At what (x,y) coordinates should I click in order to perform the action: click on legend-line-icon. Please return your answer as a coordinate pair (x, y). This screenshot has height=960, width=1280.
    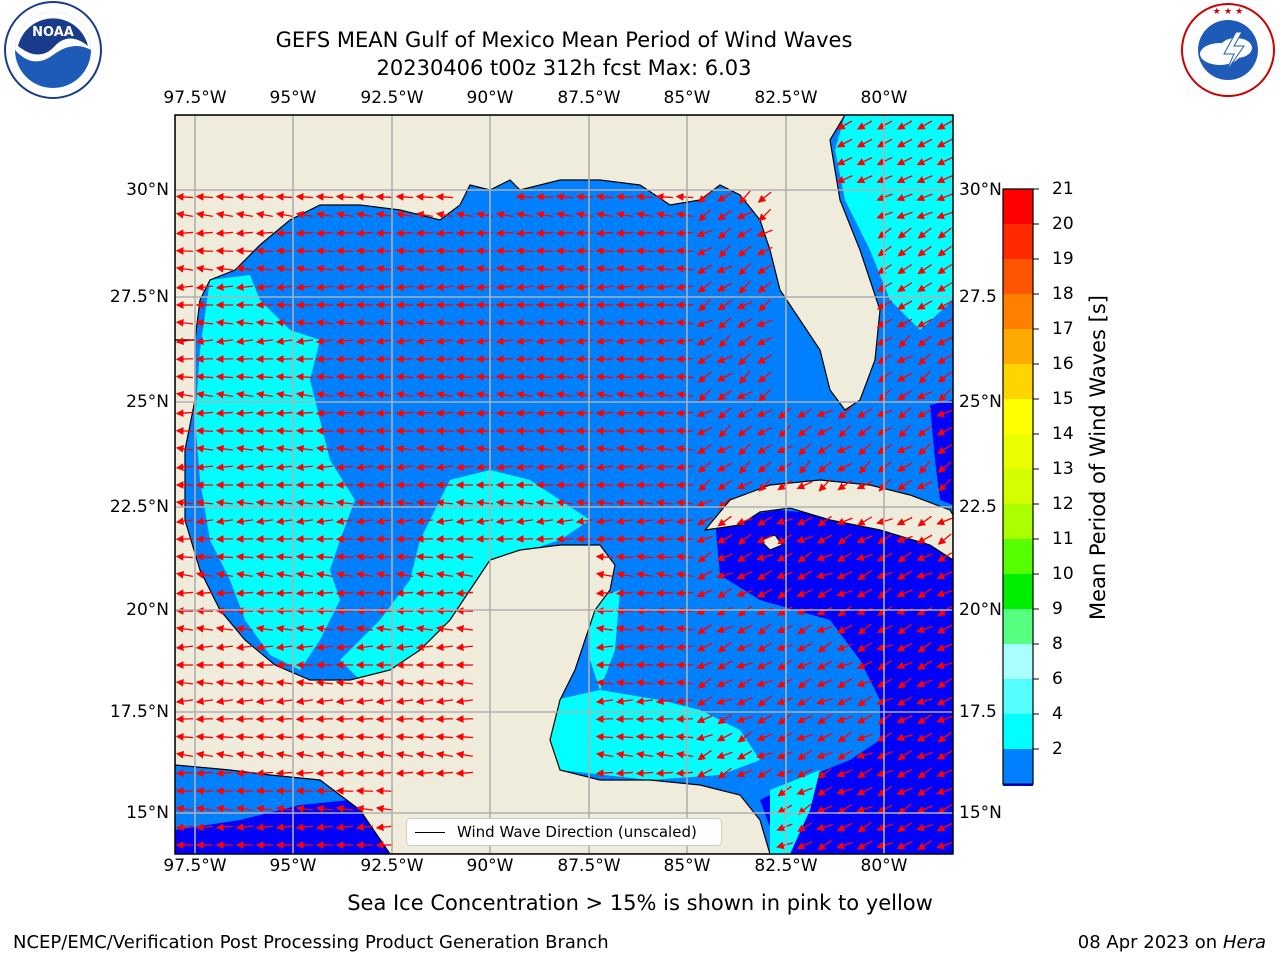
    Looking at the image, I should click on (430, 832).